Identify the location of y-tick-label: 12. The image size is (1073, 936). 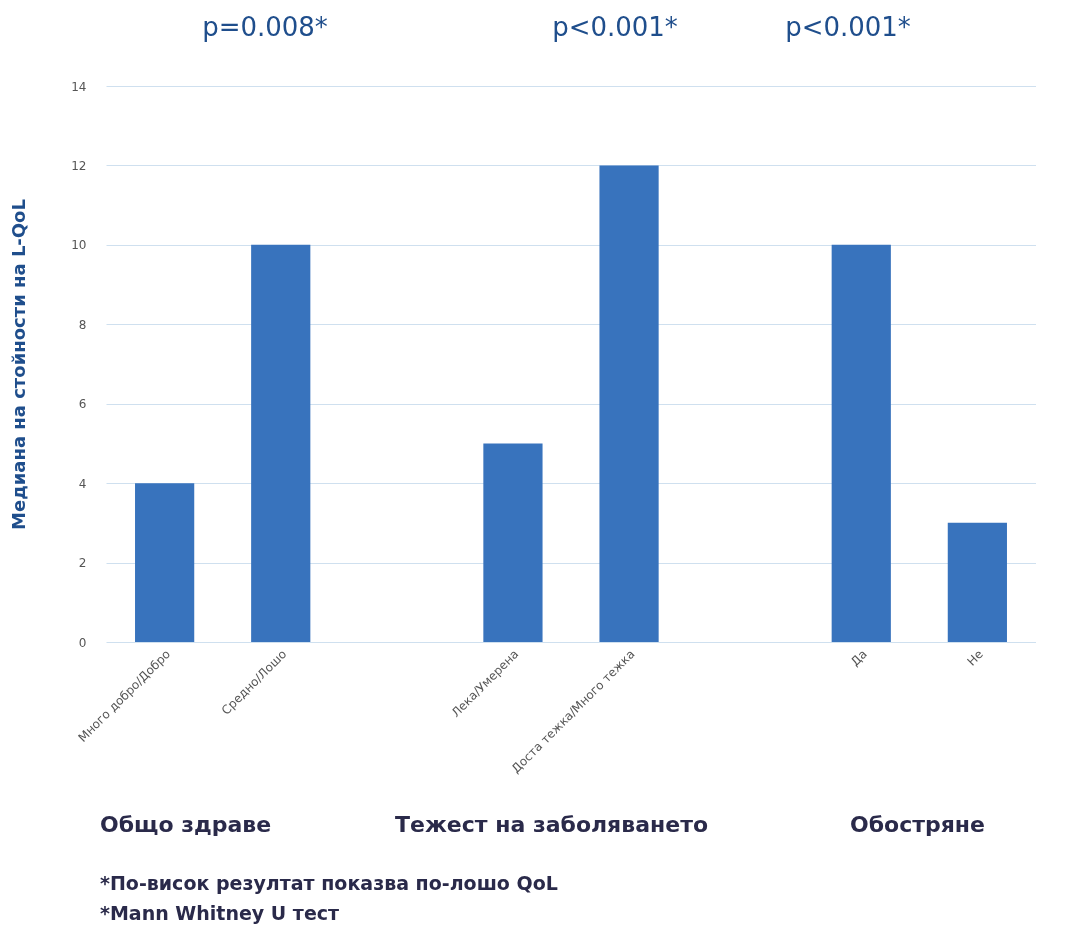
(79, 165).